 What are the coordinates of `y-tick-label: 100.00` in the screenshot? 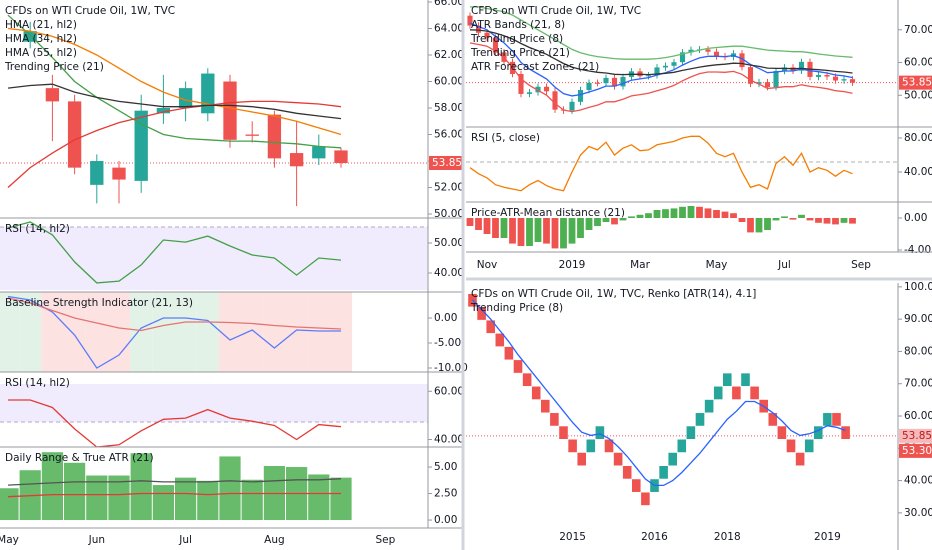 It's located at (918, 287).